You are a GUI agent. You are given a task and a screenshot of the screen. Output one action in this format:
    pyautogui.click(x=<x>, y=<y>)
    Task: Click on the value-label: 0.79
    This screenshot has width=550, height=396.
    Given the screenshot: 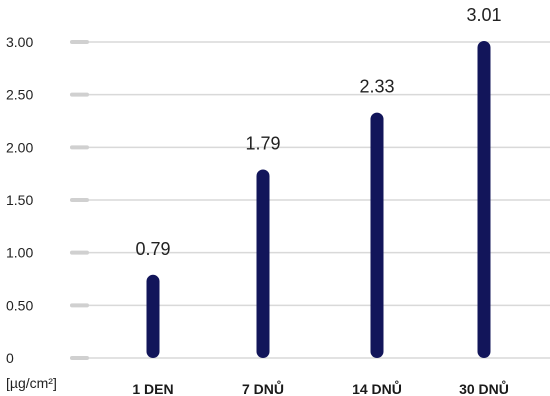 What is the action you would take?
    pyautogui.click(x=152, y=249)
    